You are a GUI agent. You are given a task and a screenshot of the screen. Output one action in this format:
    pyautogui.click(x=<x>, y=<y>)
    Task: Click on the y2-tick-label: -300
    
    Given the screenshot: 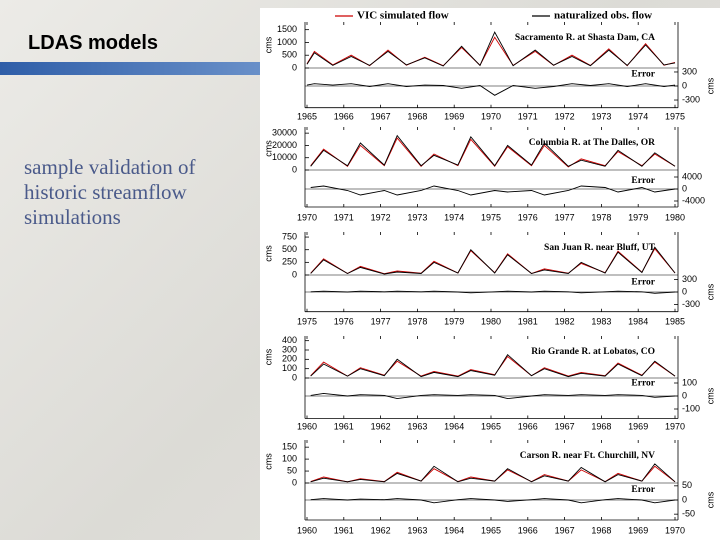 What is the action you would take?
    pyautogui.click(x=691, y=99)
    